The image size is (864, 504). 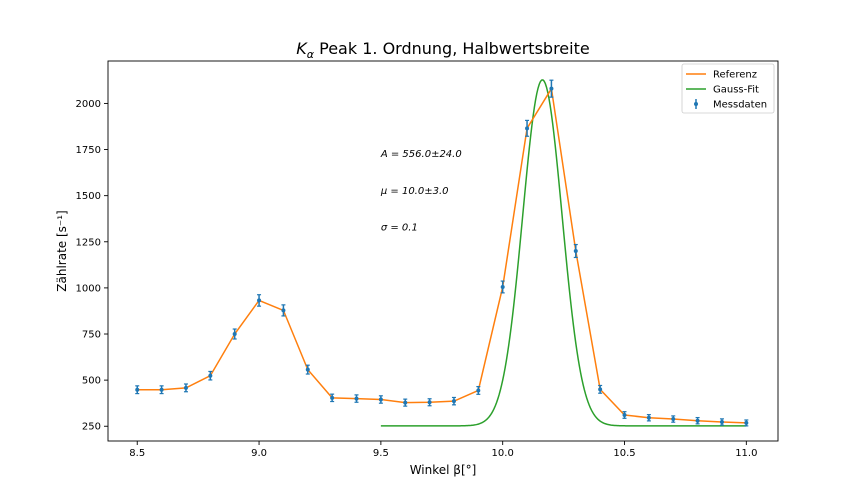 I want to click on legend-label: Messdaten, so click(x=740, y=105).